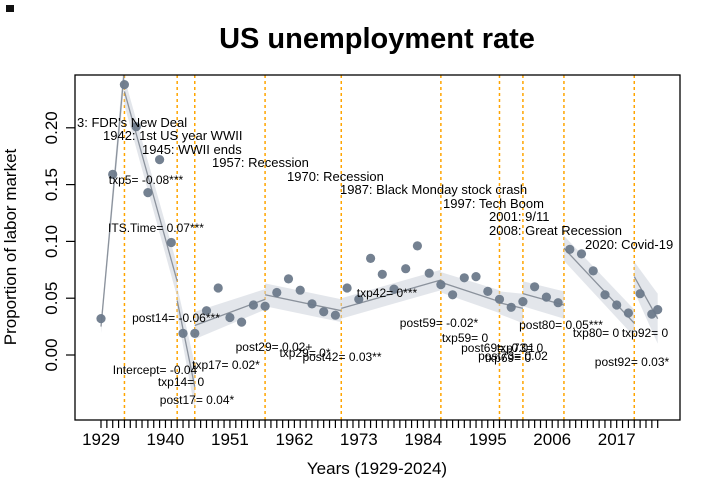 The image size is (720, 504). What do you see at coordinates (511, 307) in the screenshot?
I see `data-point-1999` at bounding box center [511, 307].